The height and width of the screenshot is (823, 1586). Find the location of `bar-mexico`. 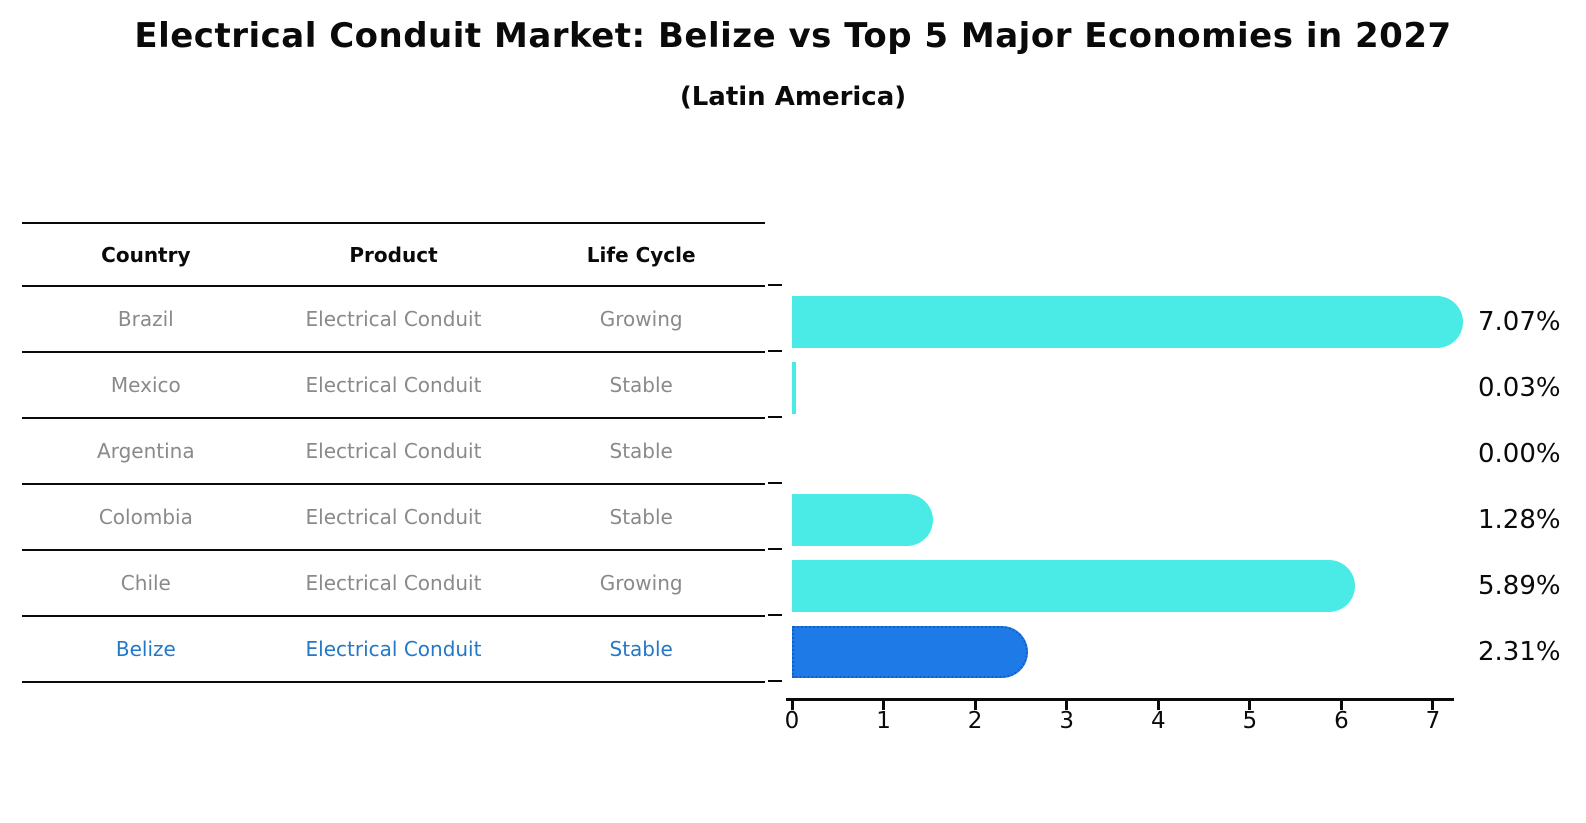

bar-mexico is located at coordinates (794, 388).